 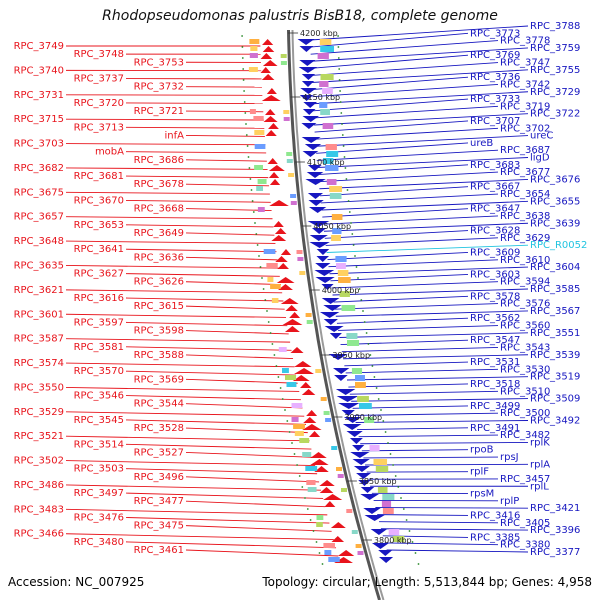 I want to click on right-gene-label: RPC_3578, so click(x=495, y=296).